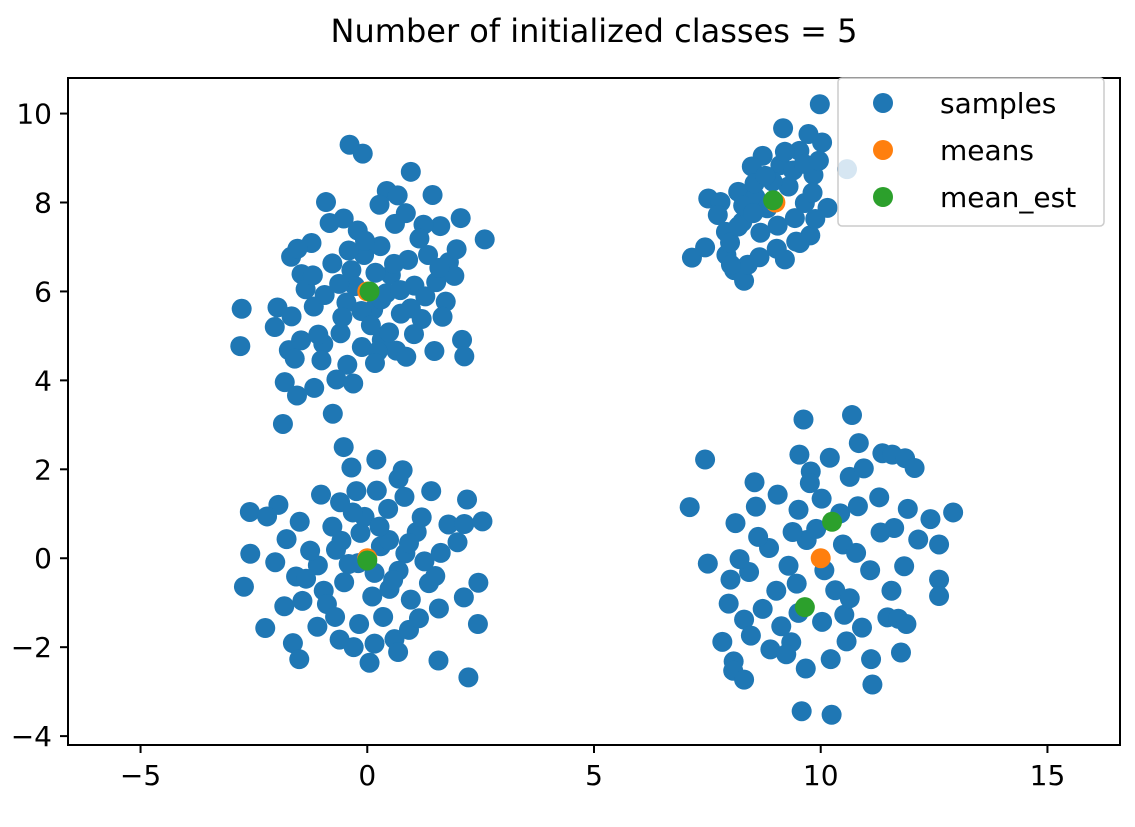  I want to click on y-tick-label: 8, so click(43, 203).